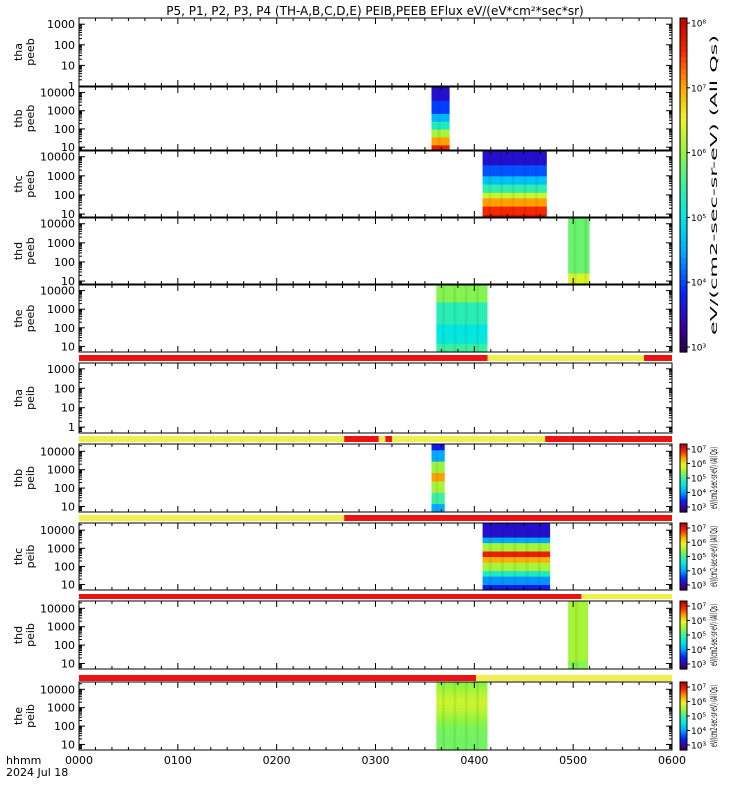 The height and width of the screenshot is (800, 750). What do you see at coordinates (18, 556) in the screenshot?
I see `panel-label-line1: thc` at bounding box center [18, 556].